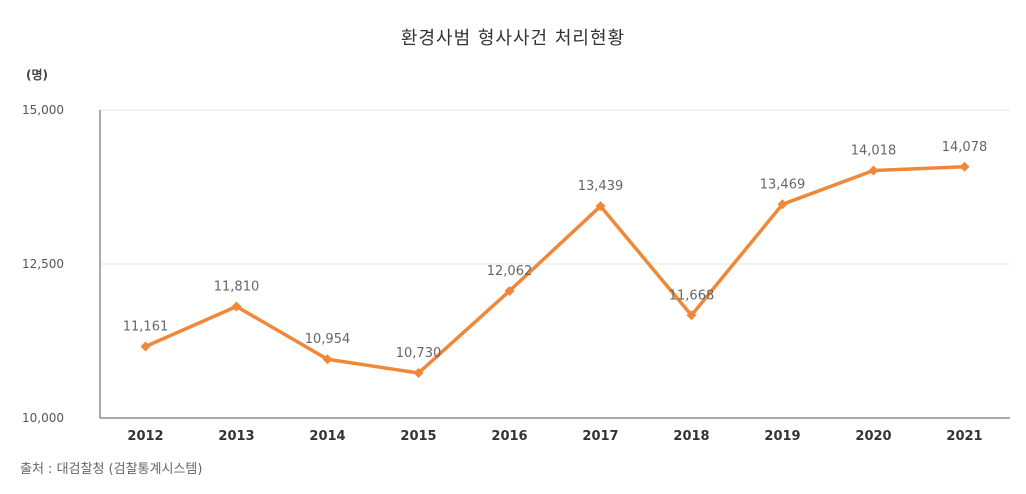  What do you see at coordinates (419, 353) in the screenshot?
I see `data-label: 10,730` at bounding box center [419, 353].